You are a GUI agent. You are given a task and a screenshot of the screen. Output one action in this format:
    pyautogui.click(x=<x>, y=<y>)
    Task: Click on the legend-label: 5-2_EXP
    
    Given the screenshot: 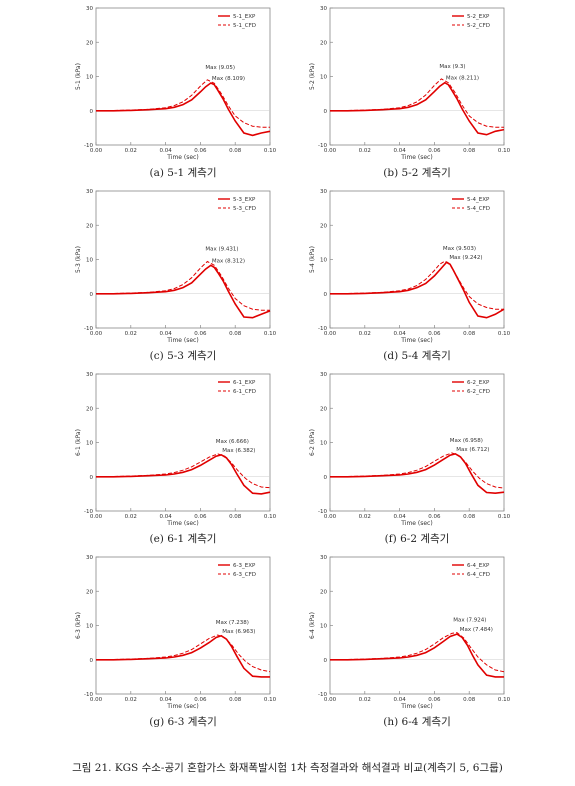 What is the action you would take?
    pyautogui.click(x=478, y=17)
    